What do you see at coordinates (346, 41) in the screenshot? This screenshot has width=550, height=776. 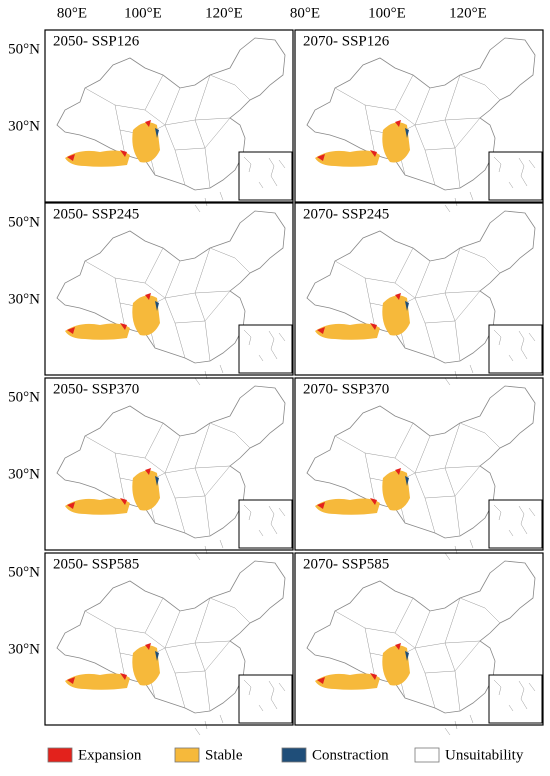 I see `panel-title: 2070- SSP126` at bounding box center [346, 41].